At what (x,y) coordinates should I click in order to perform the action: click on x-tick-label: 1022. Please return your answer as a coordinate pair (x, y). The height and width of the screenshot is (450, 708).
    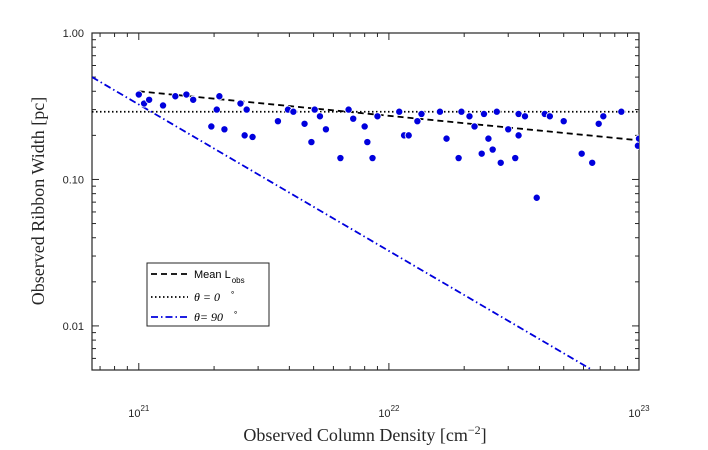
    Looking at the image, I should click on (389, 412).